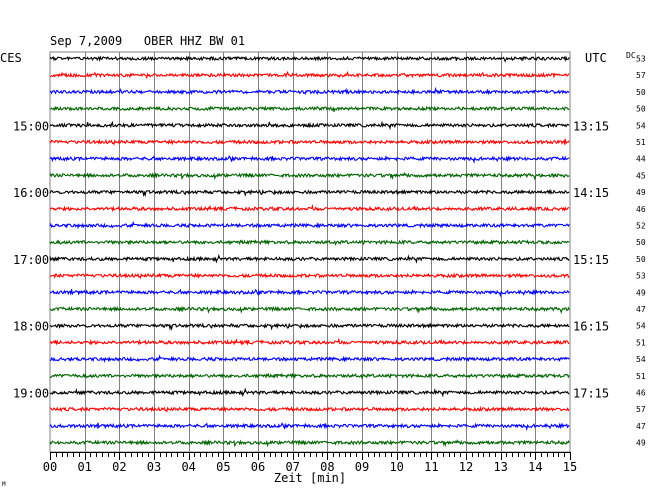  Describe the element at coordinates (4, 484) in the screenshot. I see `corner-mark: M` at that location.